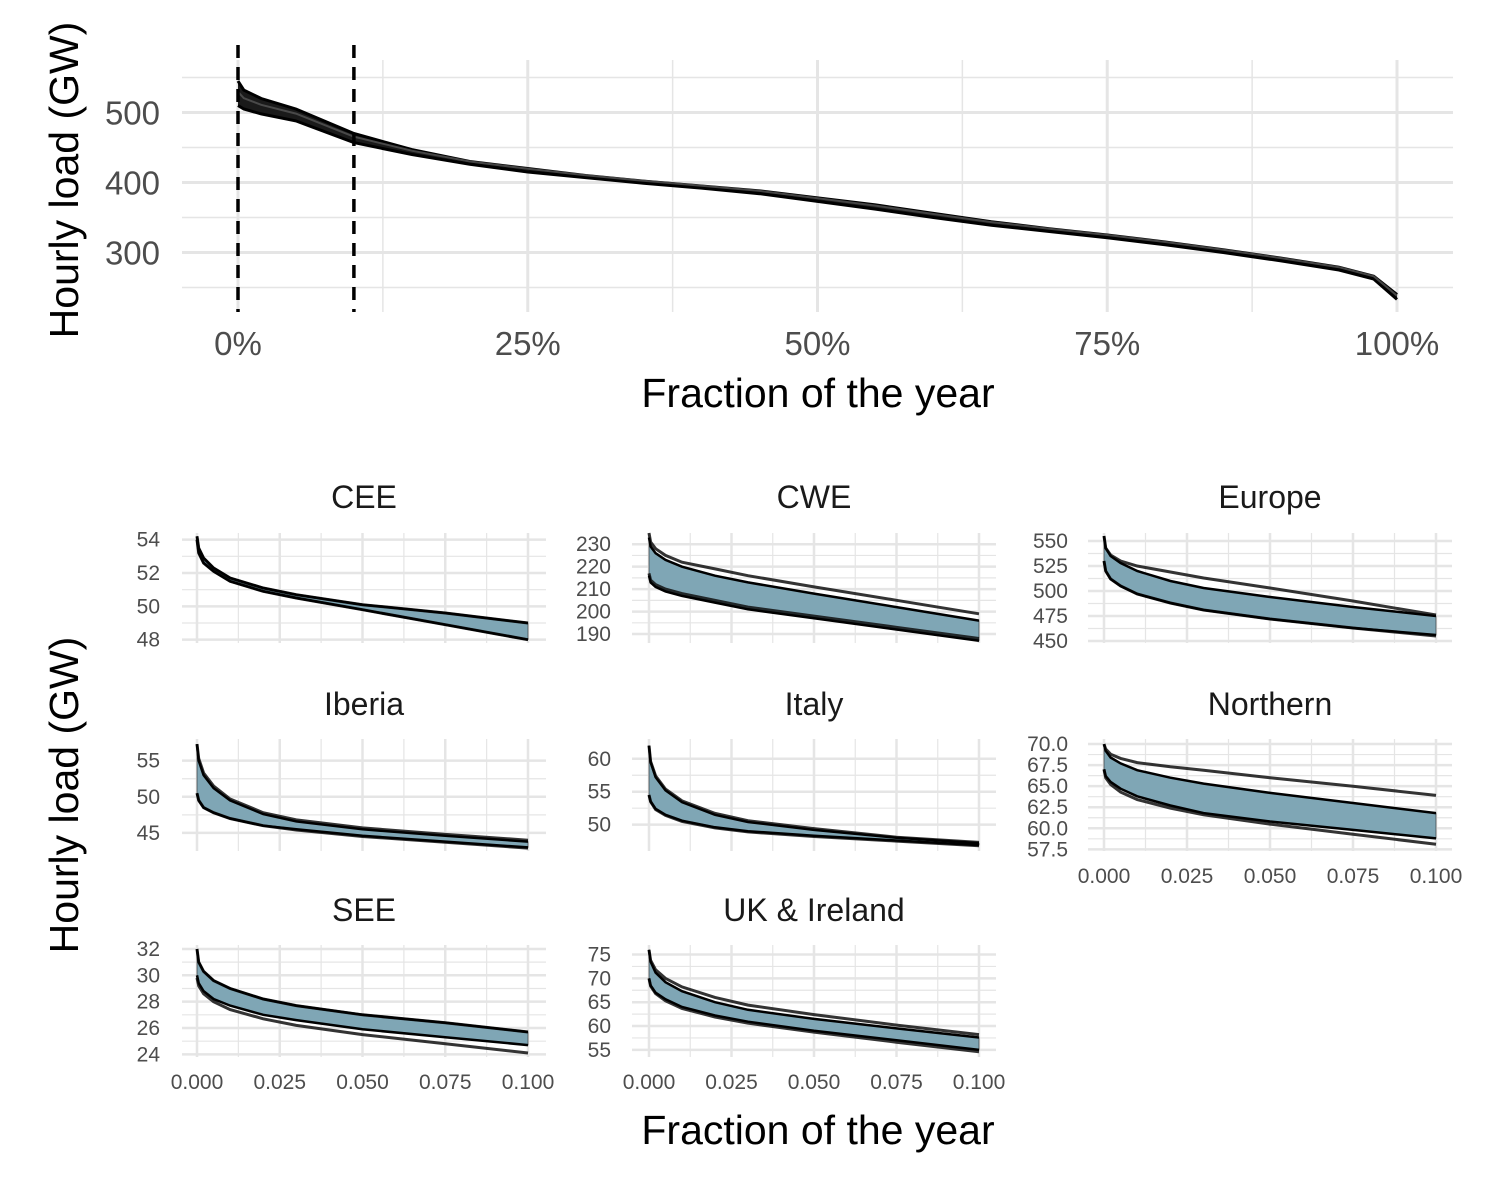 This screenshot has width=1500, height=1200. What do you see at coordinates (148, 640) in the screenshot?
I see `y-tick-label: 48` at bounding box center [148, 640].